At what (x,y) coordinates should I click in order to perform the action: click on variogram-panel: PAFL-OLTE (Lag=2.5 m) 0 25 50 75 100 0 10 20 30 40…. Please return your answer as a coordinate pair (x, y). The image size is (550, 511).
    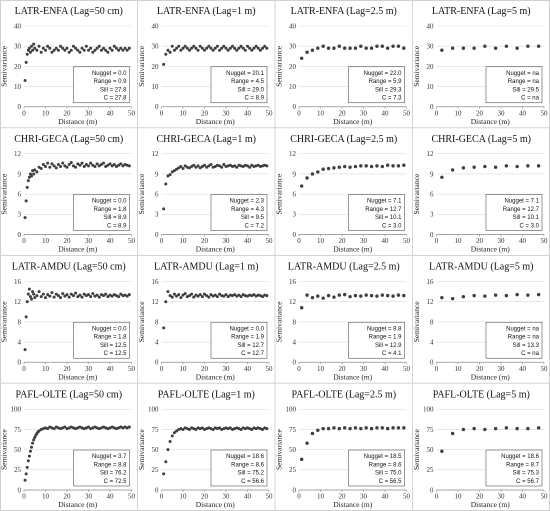
    Looking at the image, I should click on (343, 449).